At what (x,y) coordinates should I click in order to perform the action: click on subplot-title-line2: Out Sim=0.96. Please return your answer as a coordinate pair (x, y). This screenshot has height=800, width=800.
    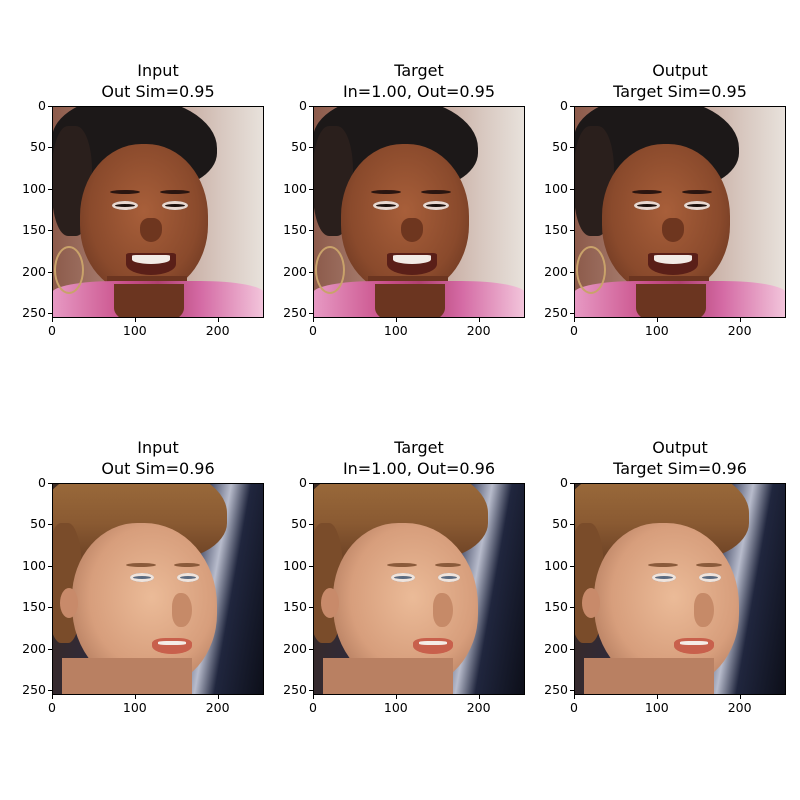
    Looking at the image, I should click on (158, 468).